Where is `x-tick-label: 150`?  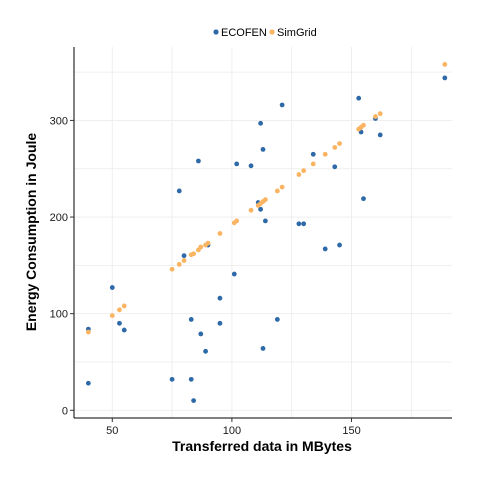
x-tick-label: 150 is located at coordinates (351, 431).